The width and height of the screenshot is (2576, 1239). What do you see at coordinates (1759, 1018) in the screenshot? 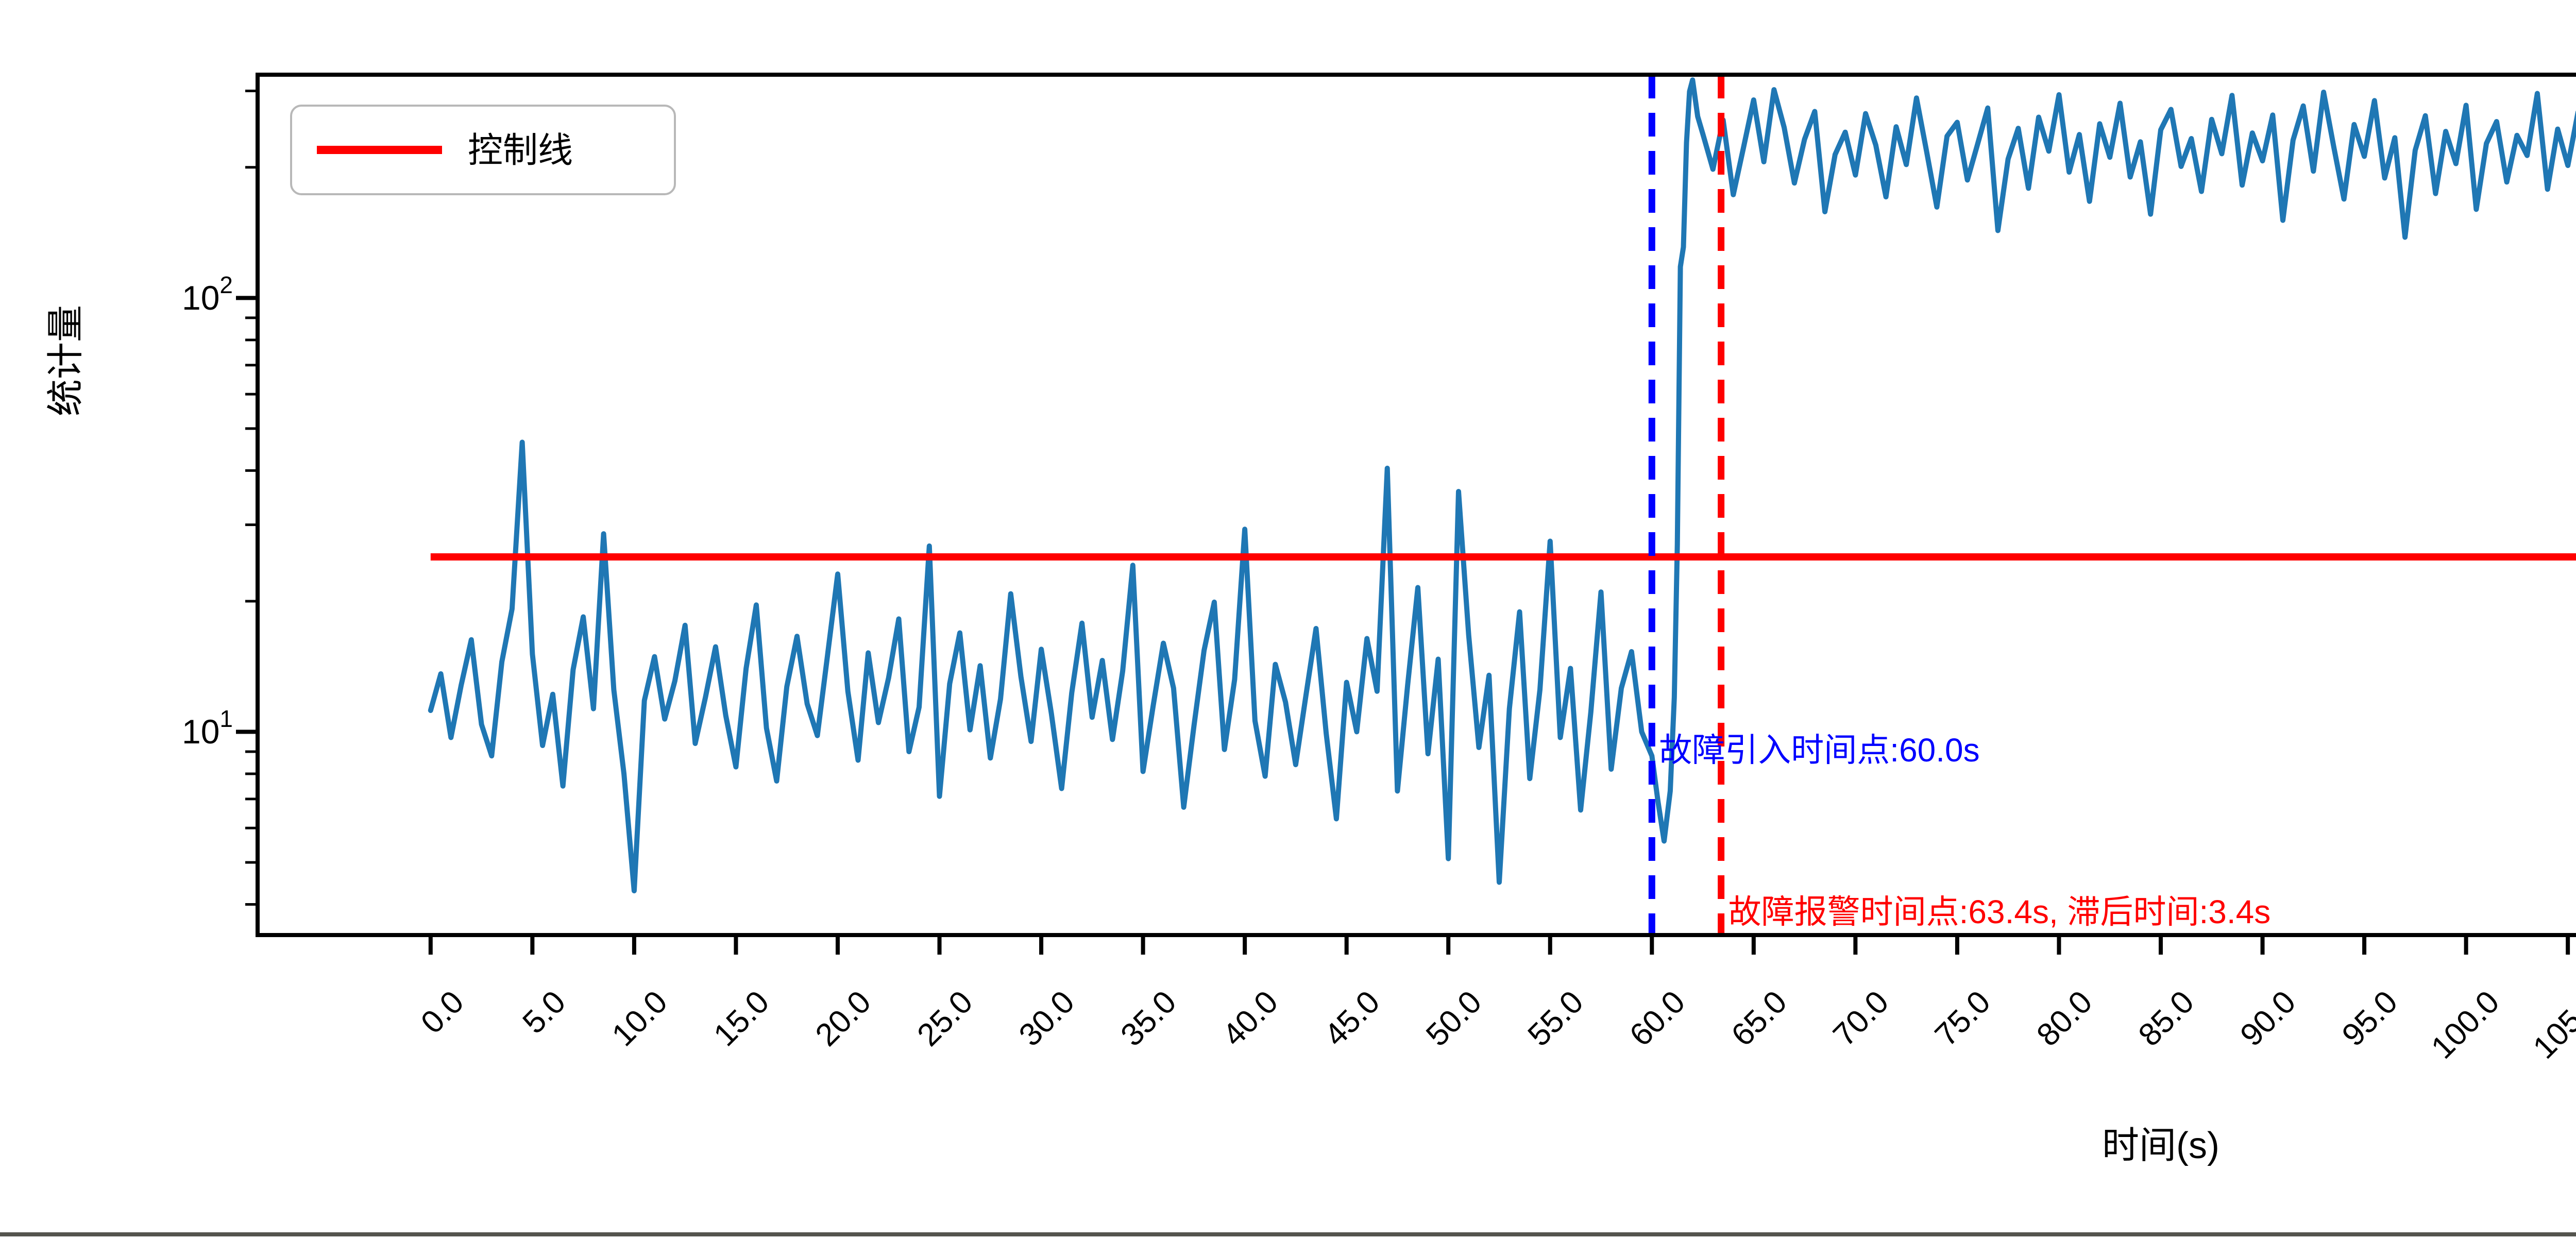
I see `x-tick-label: 65.0` at bounding box center [1759, 1018].